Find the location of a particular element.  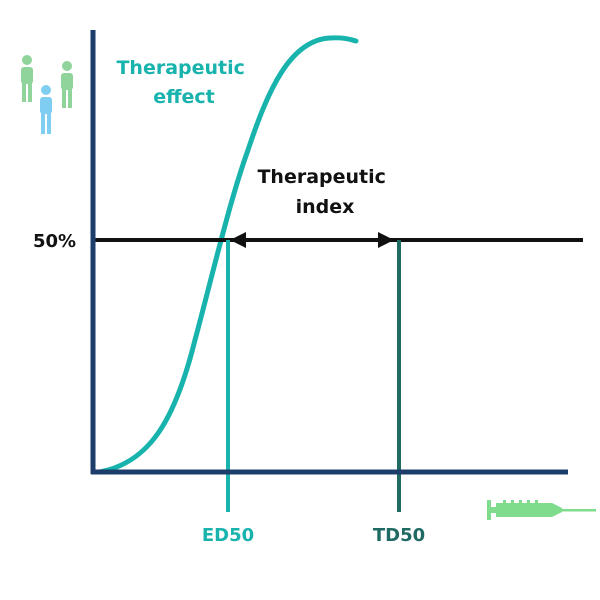

td50-label: TD50 is located at coordinates (399, 535).